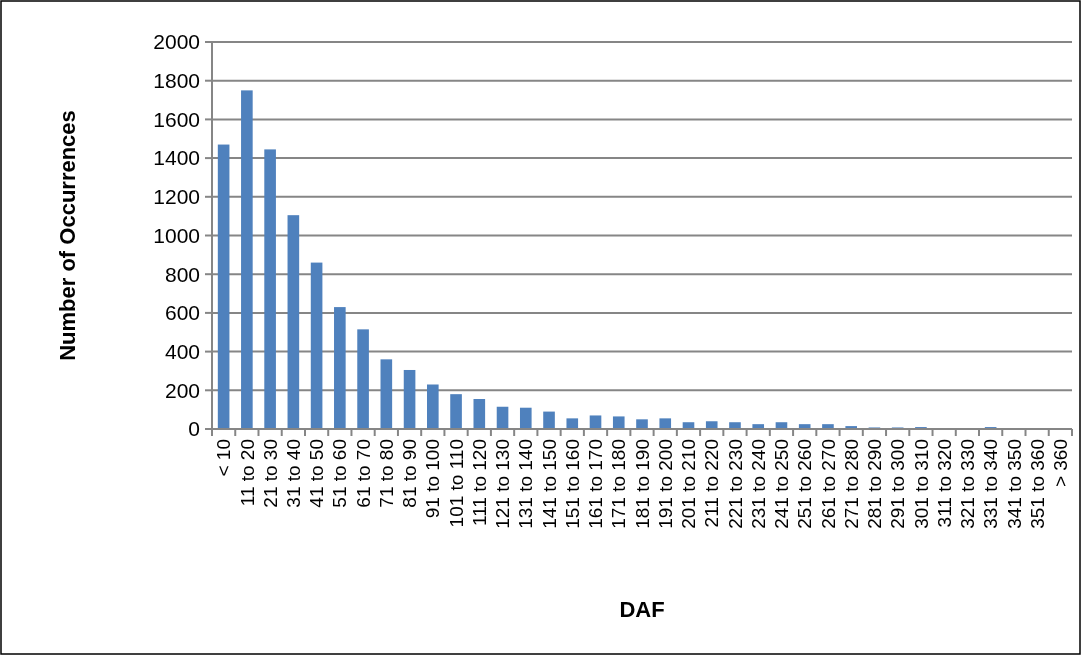 The height and width of the screenshot is (655, 1081). What do you see at coordinates (503, 484) in the screenshot?
I see `x-tick-label: 121 to 130` at bounding box center [503, 484].